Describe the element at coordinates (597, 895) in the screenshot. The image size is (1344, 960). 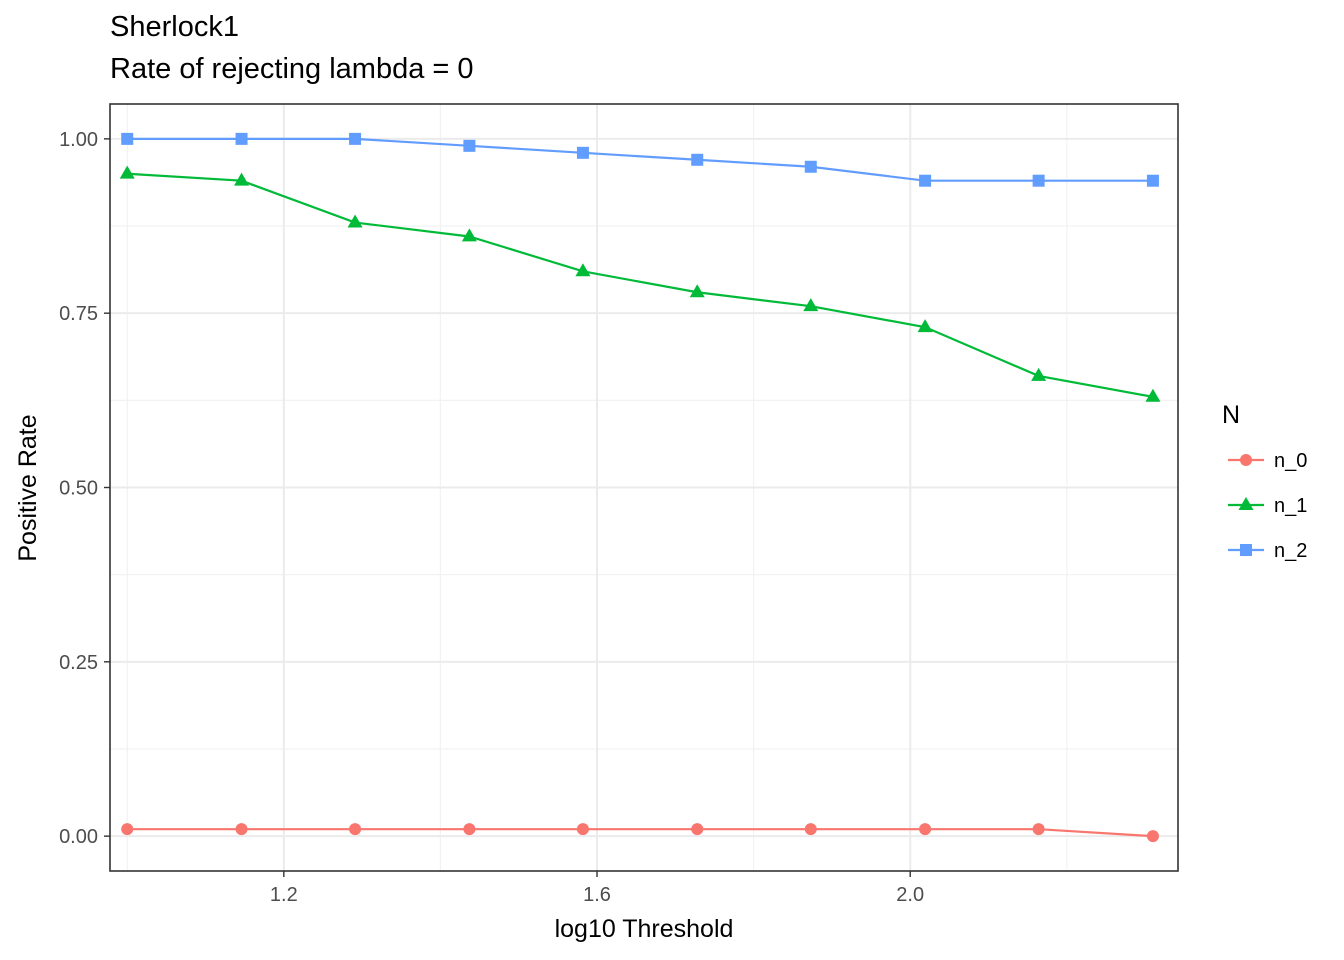
I see `x-tick-label: 1.6` at that location.